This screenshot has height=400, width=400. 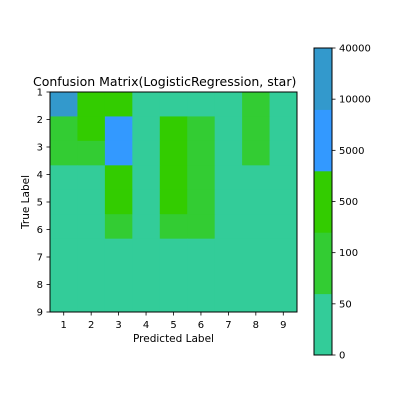 What do you see at coordinates (201, 325) in the screenshot?
I see `x-tick-label: 6` at bounding box center [201, 325].